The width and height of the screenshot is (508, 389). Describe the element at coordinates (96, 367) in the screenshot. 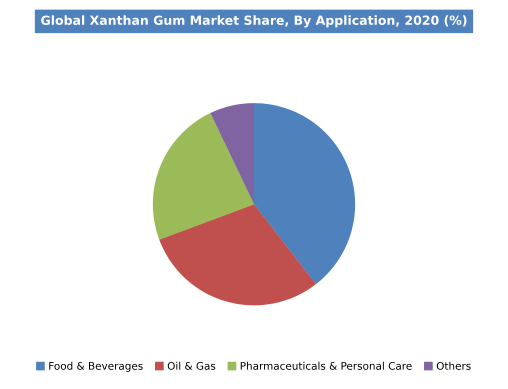

I see `legend-label: Food & Beverages` at that location.